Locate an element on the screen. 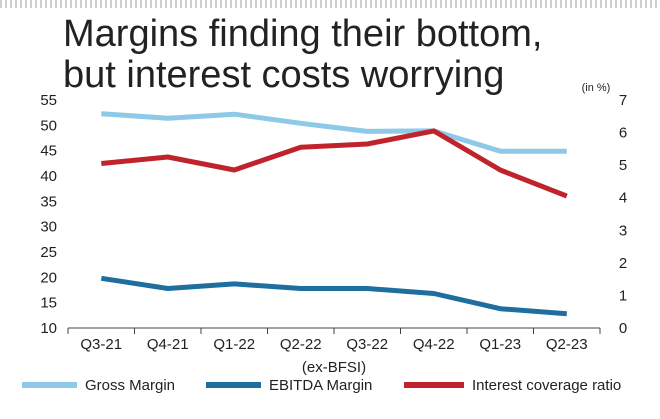 The image size is (660, 419). x-tick-label-q3-21: Q3-21 is located at coordinates (101, 344).